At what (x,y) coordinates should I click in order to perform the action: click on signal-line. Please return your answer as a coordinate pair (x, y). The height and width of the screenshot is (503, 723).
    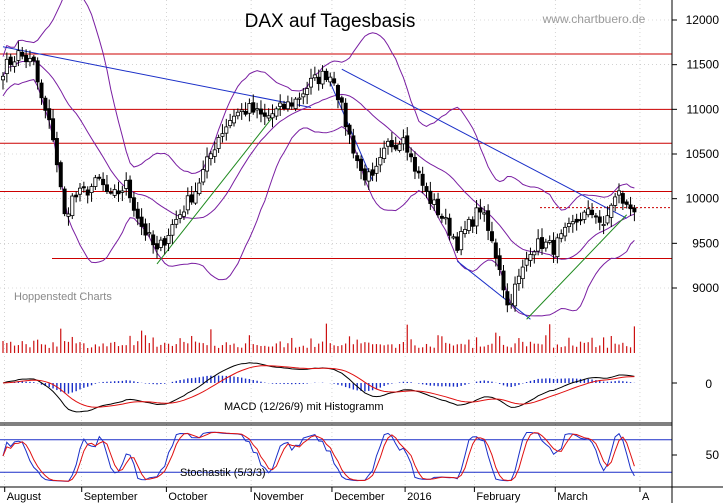
    Looking at the image, I should click on (318, 386).